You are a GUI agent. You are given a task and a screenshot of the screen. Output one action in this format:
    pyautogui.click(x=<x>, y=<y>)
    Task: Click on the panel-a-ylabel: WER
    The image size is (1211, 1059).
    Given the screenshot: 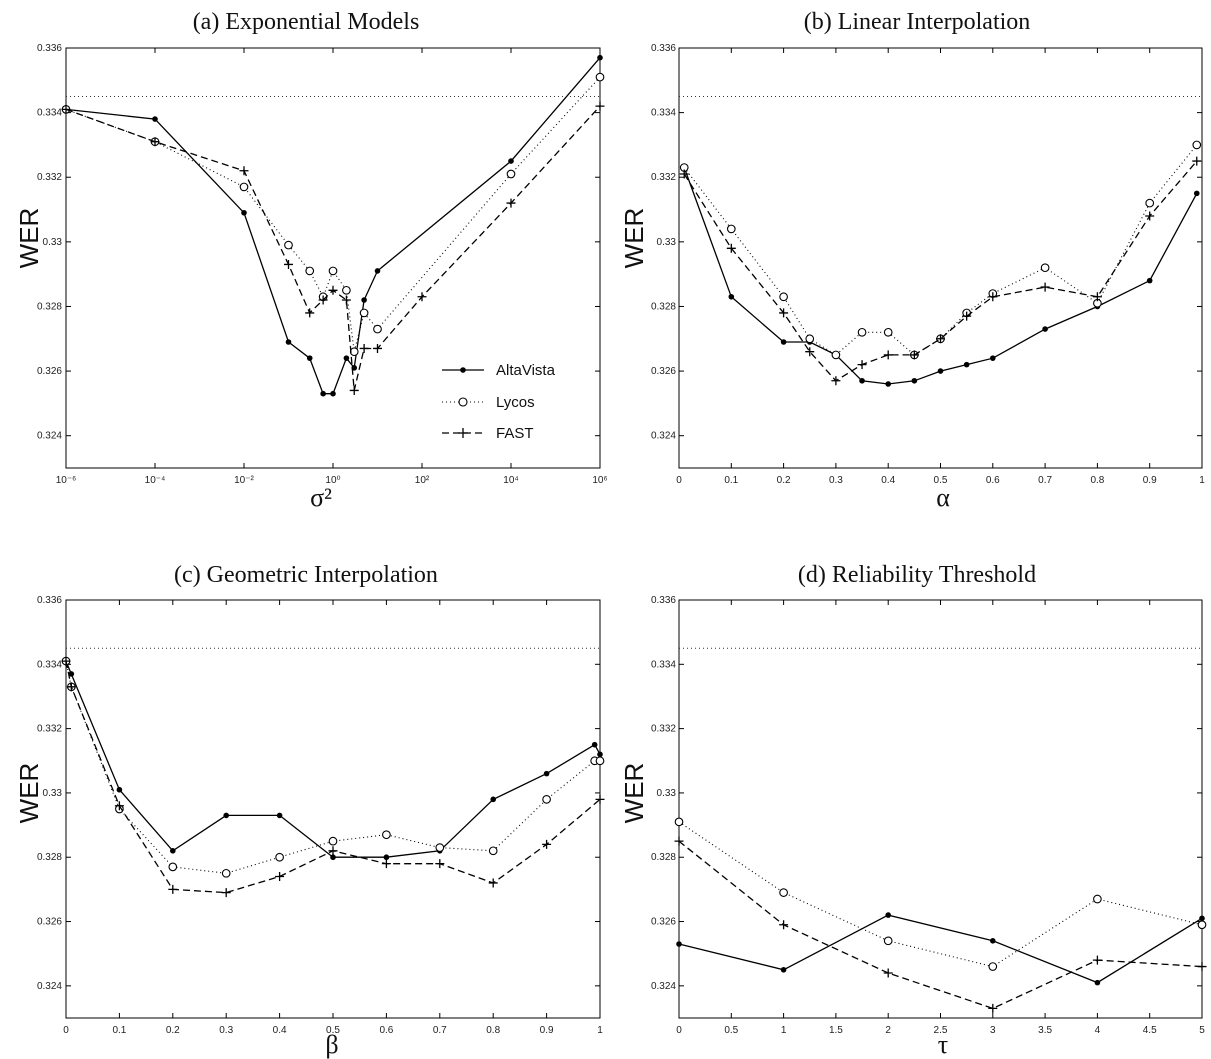 What is the action you would take?
    pyautogui.click(x=29, y=238)
    